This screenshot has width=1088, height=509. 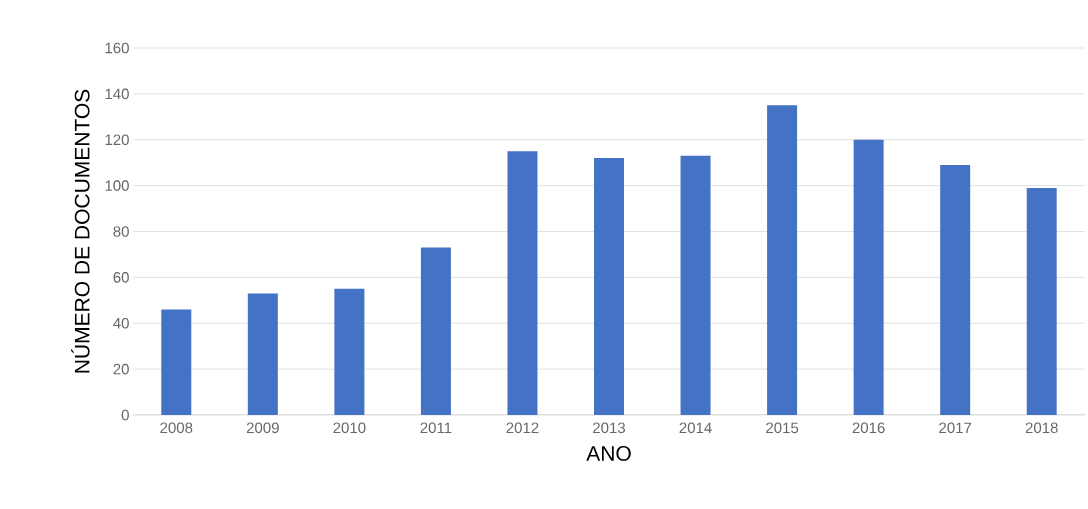 What do you see at coordinates (117, 140) in the screenshot?
I see `y-tick-label: 120` at bounding box center [117, 140].